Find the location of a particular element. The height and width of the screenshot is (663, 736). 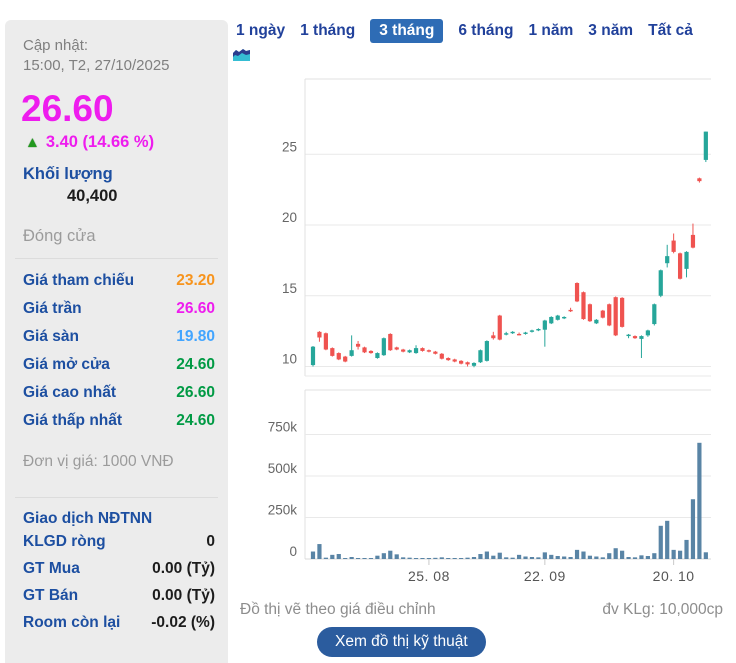

table-row: Giá mở cửa 24.60 is located at coordinates (116, 365).